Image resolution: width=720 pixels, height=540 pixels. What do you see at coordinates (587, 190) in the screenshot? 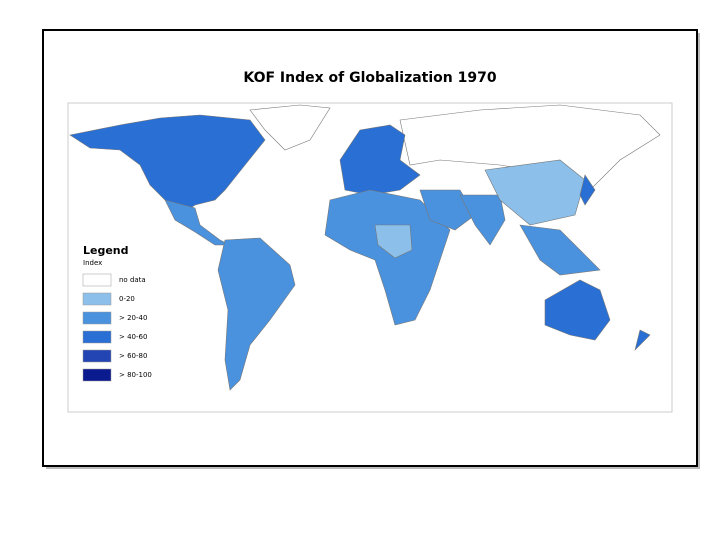
I see `japan` at bounding box center [587, 190].